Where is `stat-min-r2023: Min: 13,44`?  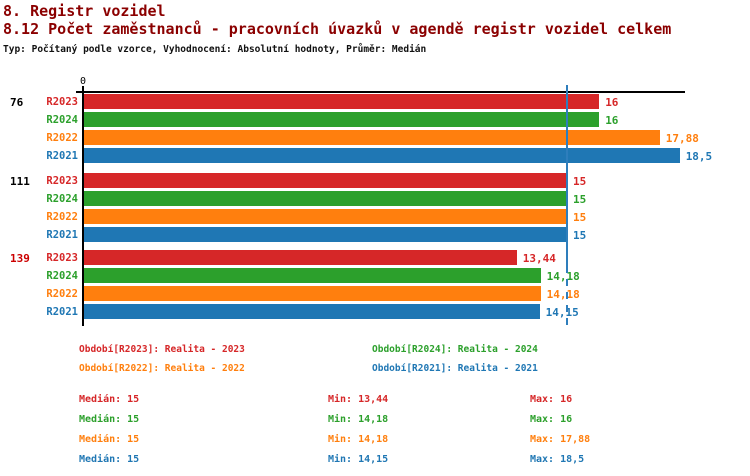 stat-min-r2023: Min: 13,44 is located at coordinates (358, 399).